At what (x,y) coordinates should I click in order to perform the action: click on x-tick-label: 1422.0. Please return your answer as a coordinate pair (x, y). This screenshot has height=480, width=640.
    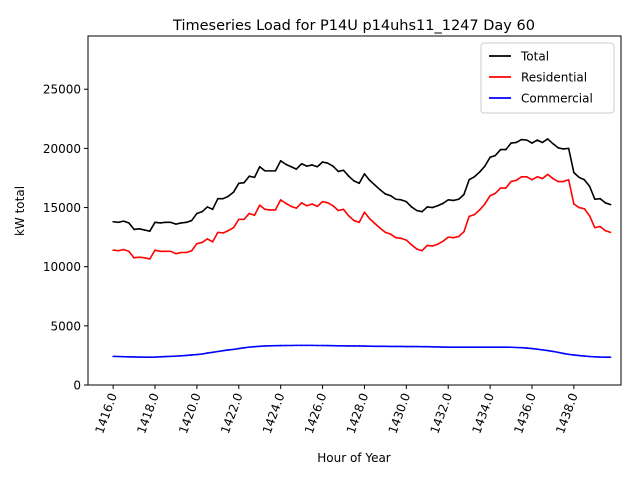
    Looking at the image, I should click on (232, 413).